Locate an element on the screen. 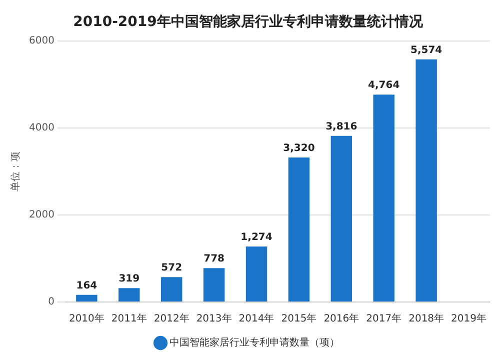 The image size is (500, 362). x-tick-label: 2015年 is located at coordinates (299, 318).